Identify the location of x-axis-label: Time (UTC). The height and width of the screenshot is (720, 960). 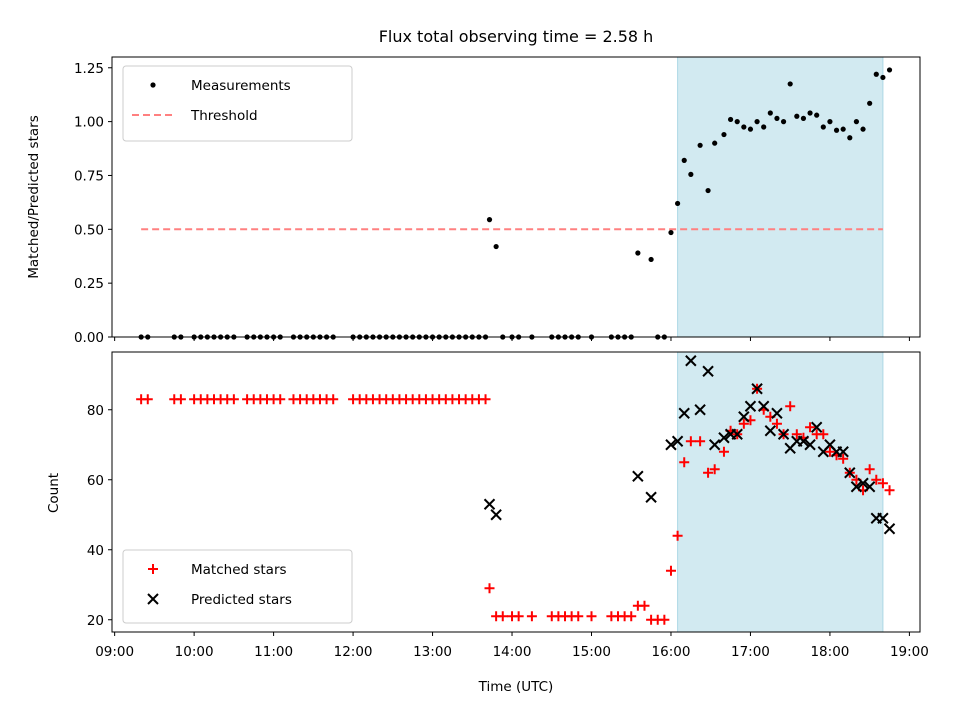
(516, 687).